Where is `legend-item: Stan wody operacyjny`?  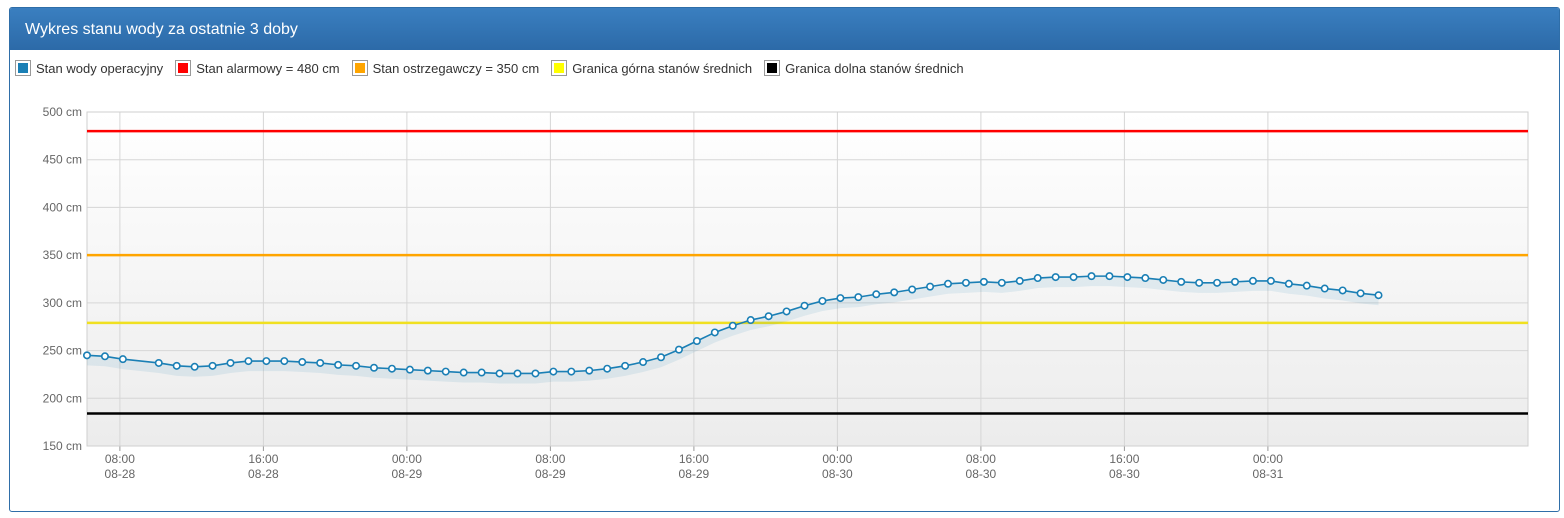
legend-item: Stan wody operacyjny is located at coordinates (89, 68).